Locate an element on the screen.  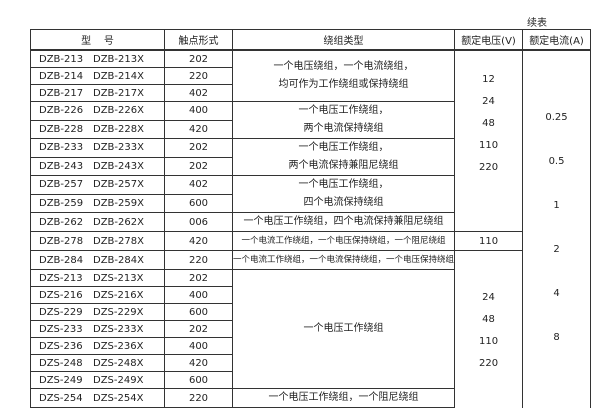
model-cell: DZB-243 DZB-243X is located at coordinates (97, 166).